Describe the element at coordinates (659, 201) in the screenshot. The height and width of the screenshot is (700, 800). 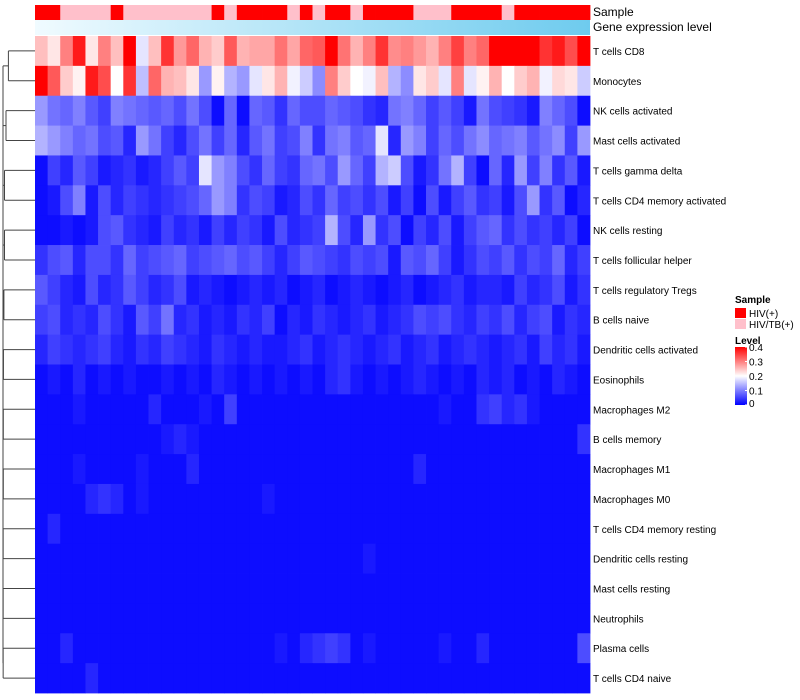
I see `row-label: T cells CD4 memory activated` at that location.